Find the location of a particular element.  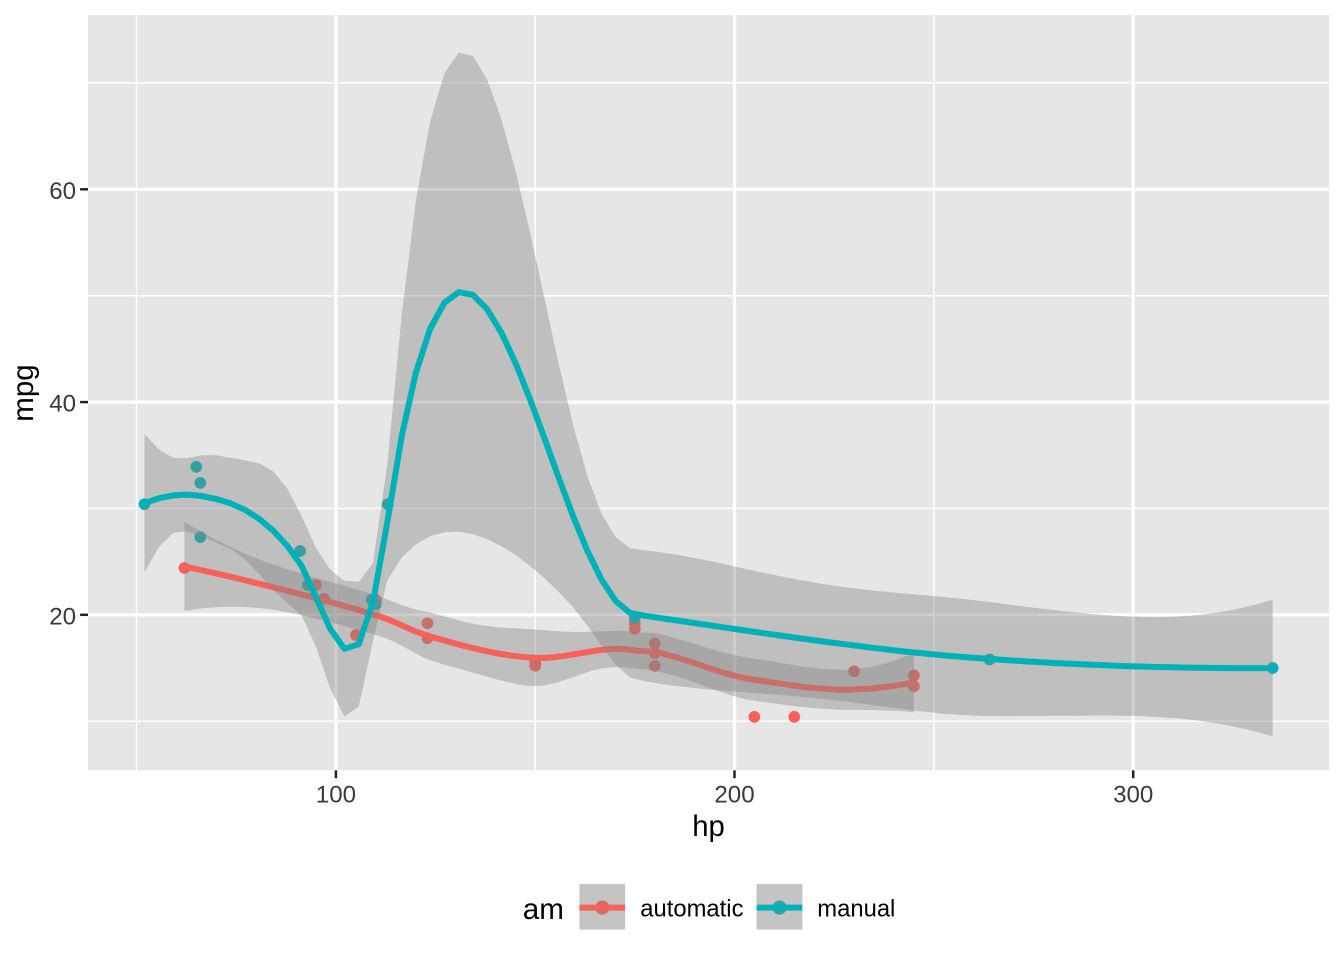

svg-text: hp is located at coordinates (708, 826).